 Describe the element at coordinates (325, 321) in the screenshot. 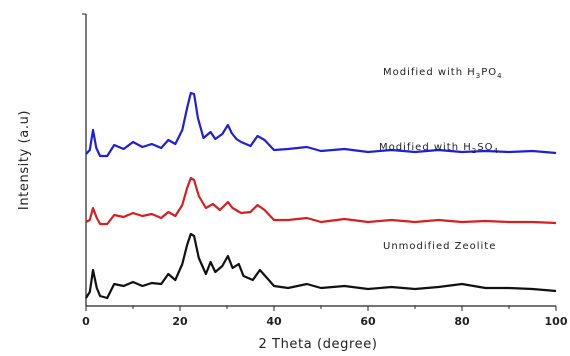

I see `x-axis-tick-labels: 0 20 40 60 80 100` at that location.